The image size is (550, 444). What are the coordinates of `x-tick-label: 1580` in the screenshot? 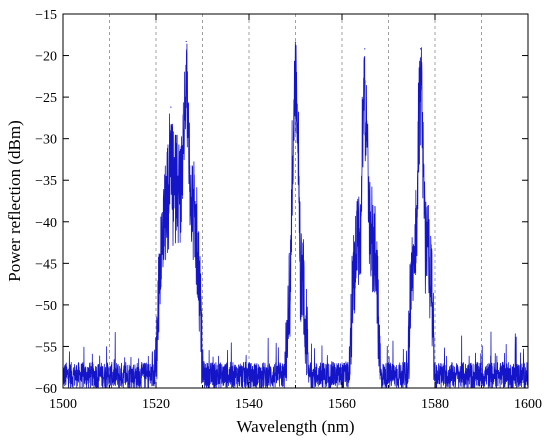 It's located at (435, 404).